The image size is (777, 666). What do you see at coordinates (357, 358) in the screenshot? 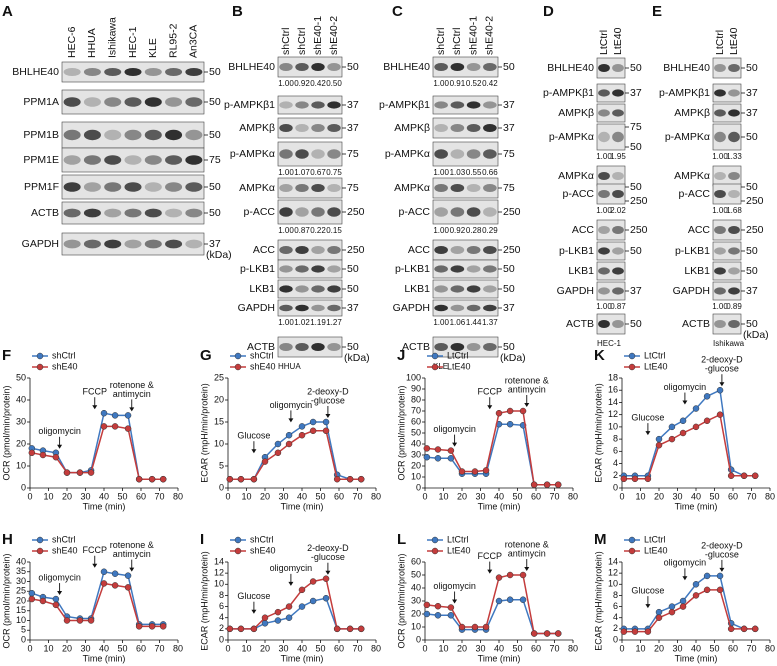
I see `unit-label: (kDa)` at bounding box center [357, 358].